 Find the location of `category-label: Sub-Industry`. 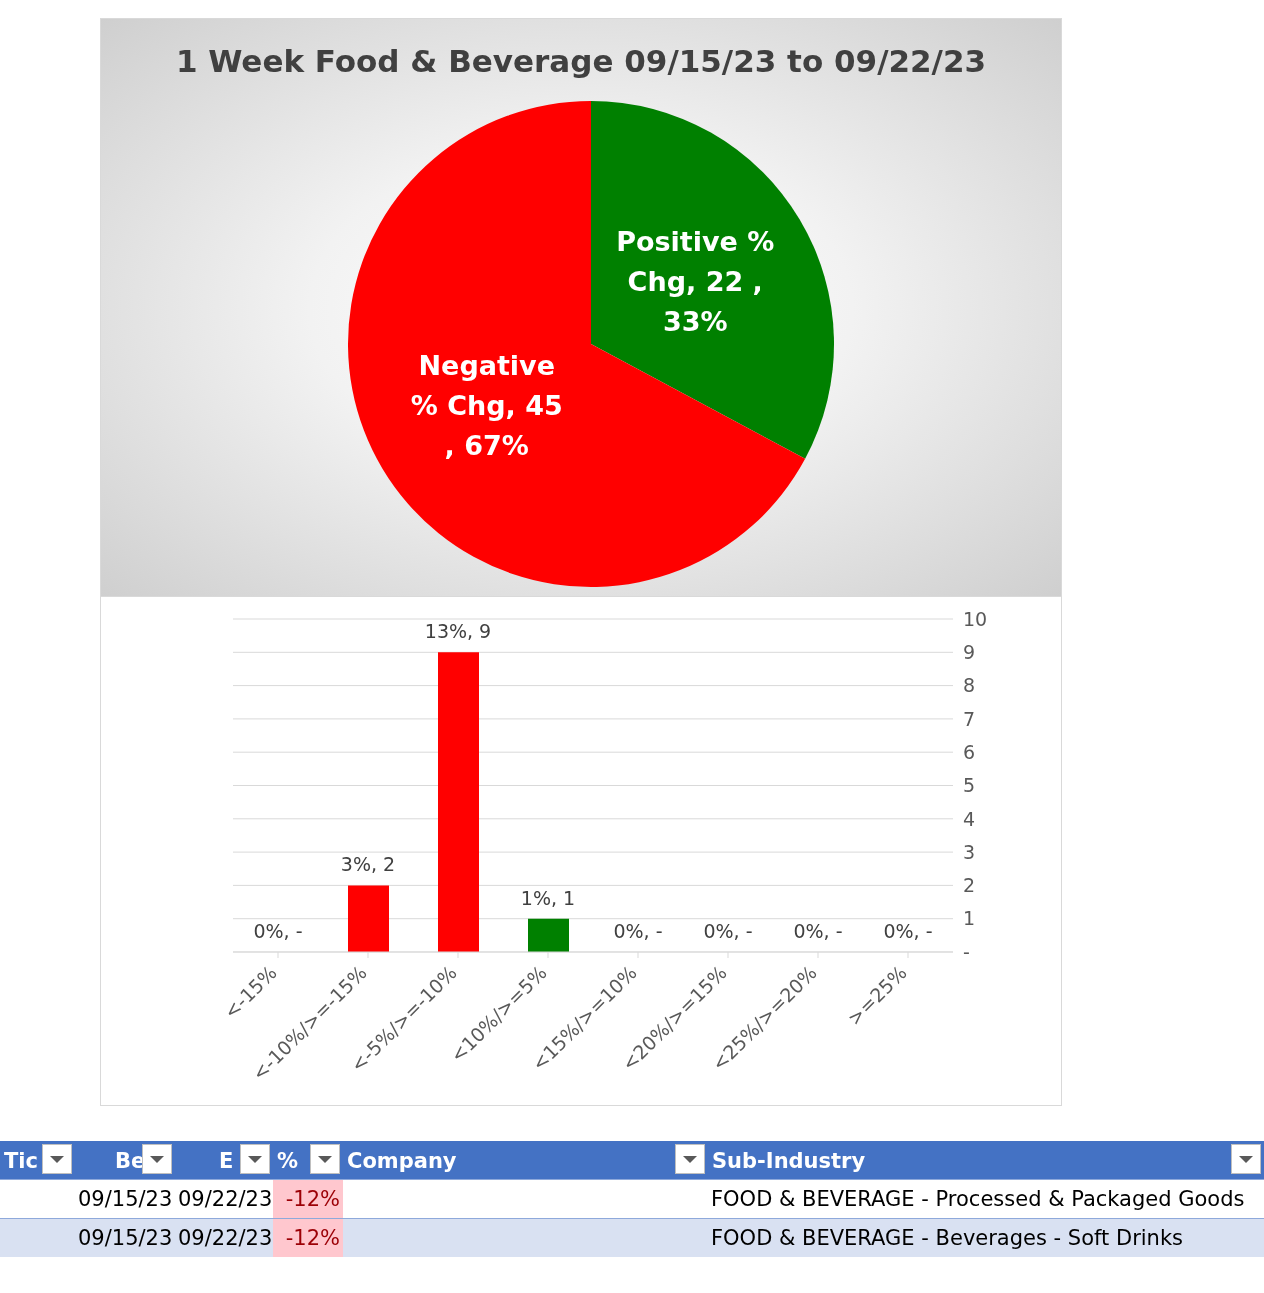

category-label: Sub-Industry is located at coordinates (789, 1161).